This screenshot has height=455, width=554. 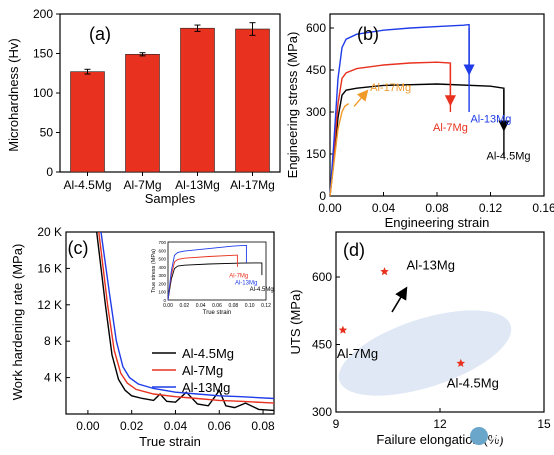 I want to click on panel-c-inset-x-tick-label: 0.04, so click(x=201, y=306).